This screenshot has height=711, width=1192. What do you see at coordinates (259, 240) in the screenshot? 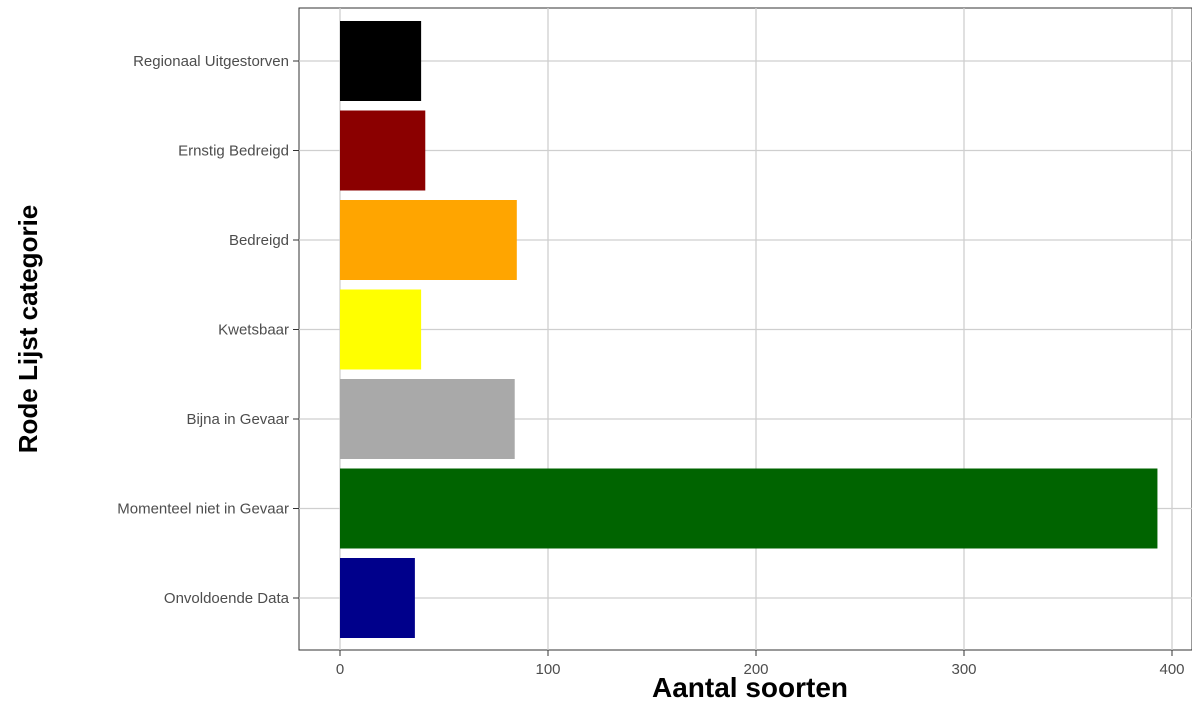
I see `y-tick-label: Bedreigd` at bounding box center [259, 240].